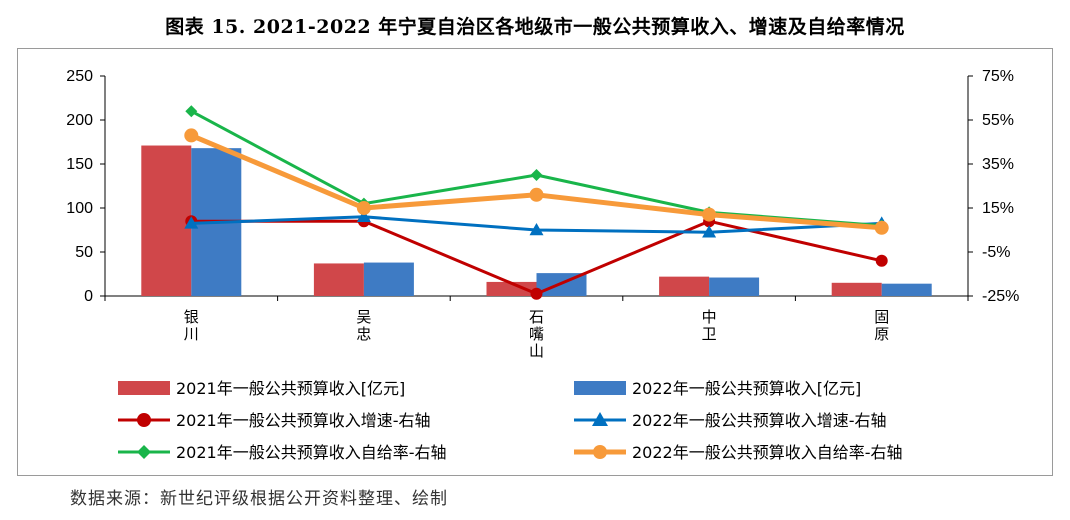  I want to click on left-tick-label: 150, so click(79, 164).